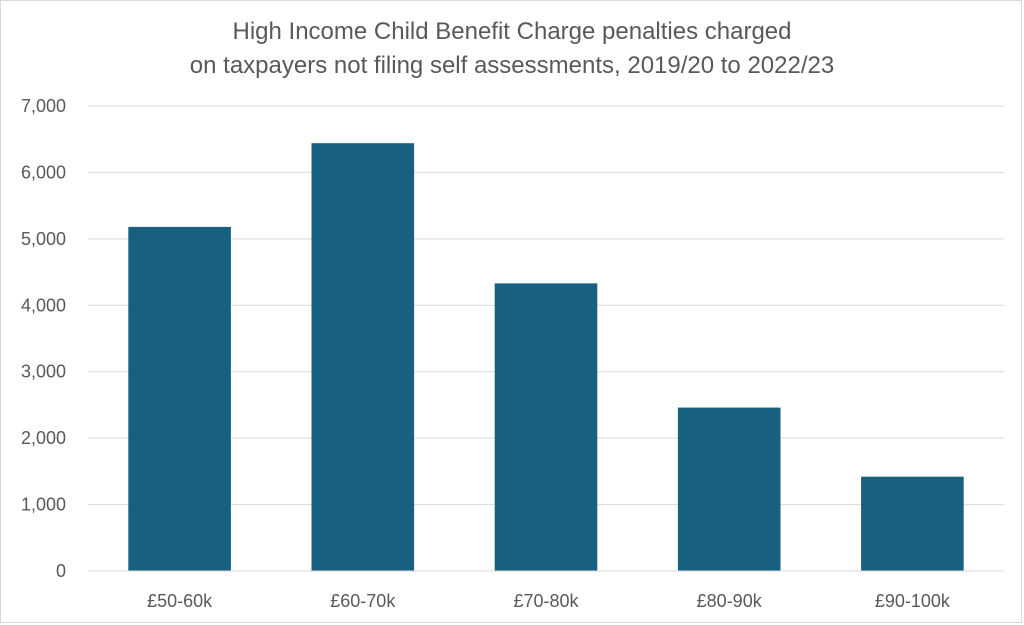  What do you see at coordinates (913, 601) in the screenshot?
I see `x-tick-label: £90-100k` at bounding box center [913, 601].